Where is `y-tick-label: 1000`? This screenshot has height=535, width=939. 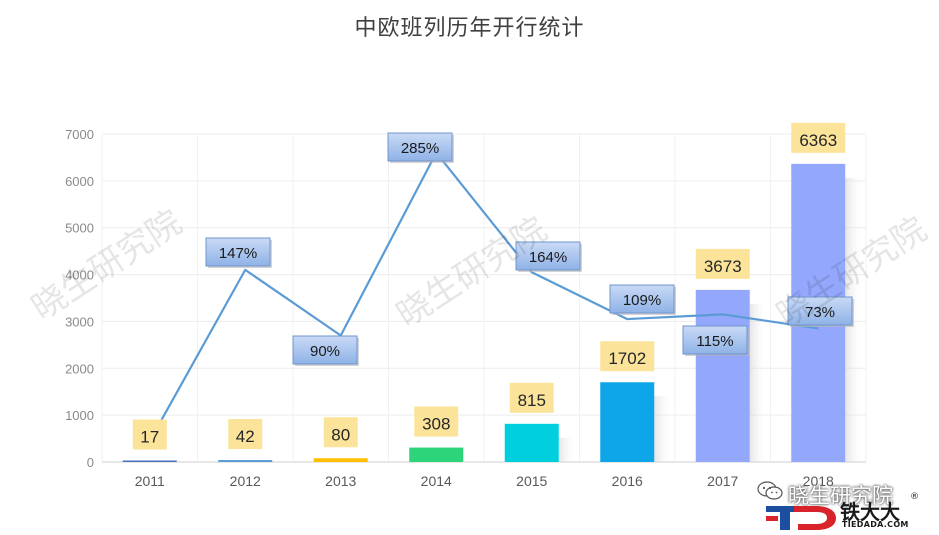 y-tick-label: 1000 is located at coordinates (79, 415).